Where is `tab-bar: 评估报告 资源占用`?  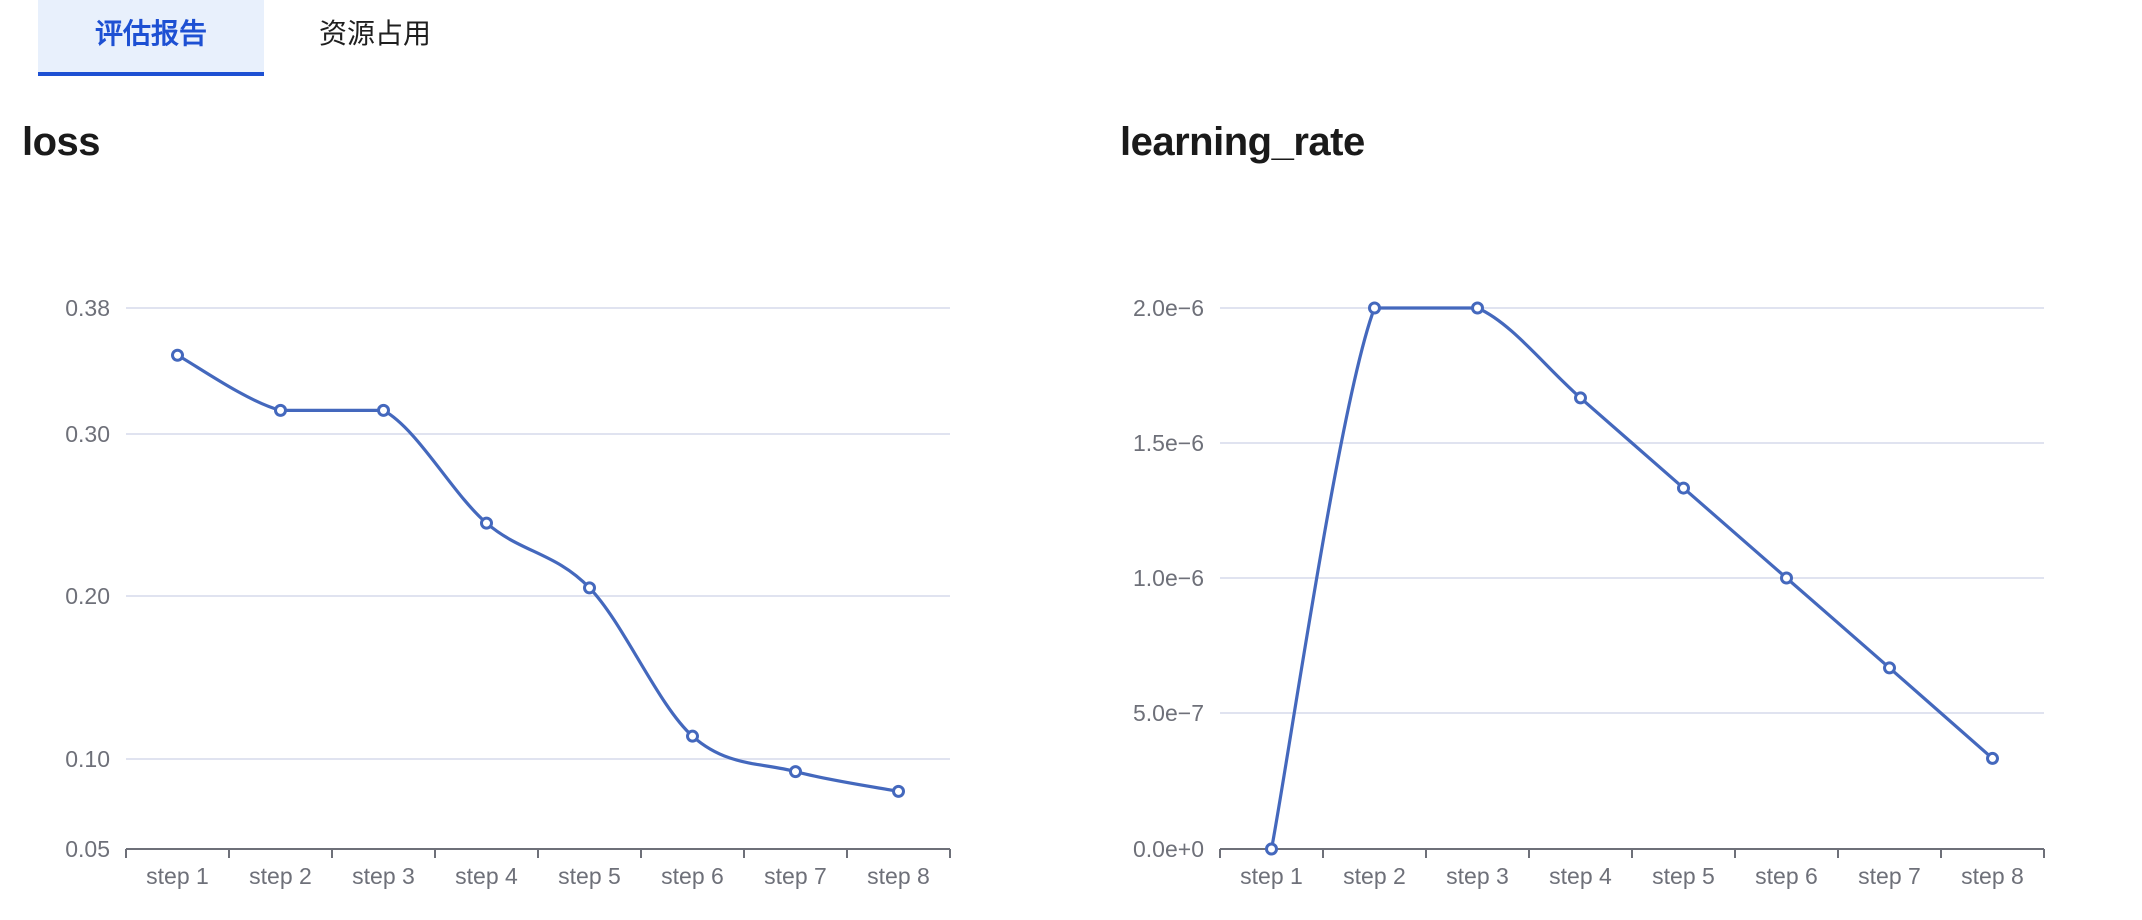 tab-bar: 评估报告 资源占用 is located at coordinates (1071, 38).